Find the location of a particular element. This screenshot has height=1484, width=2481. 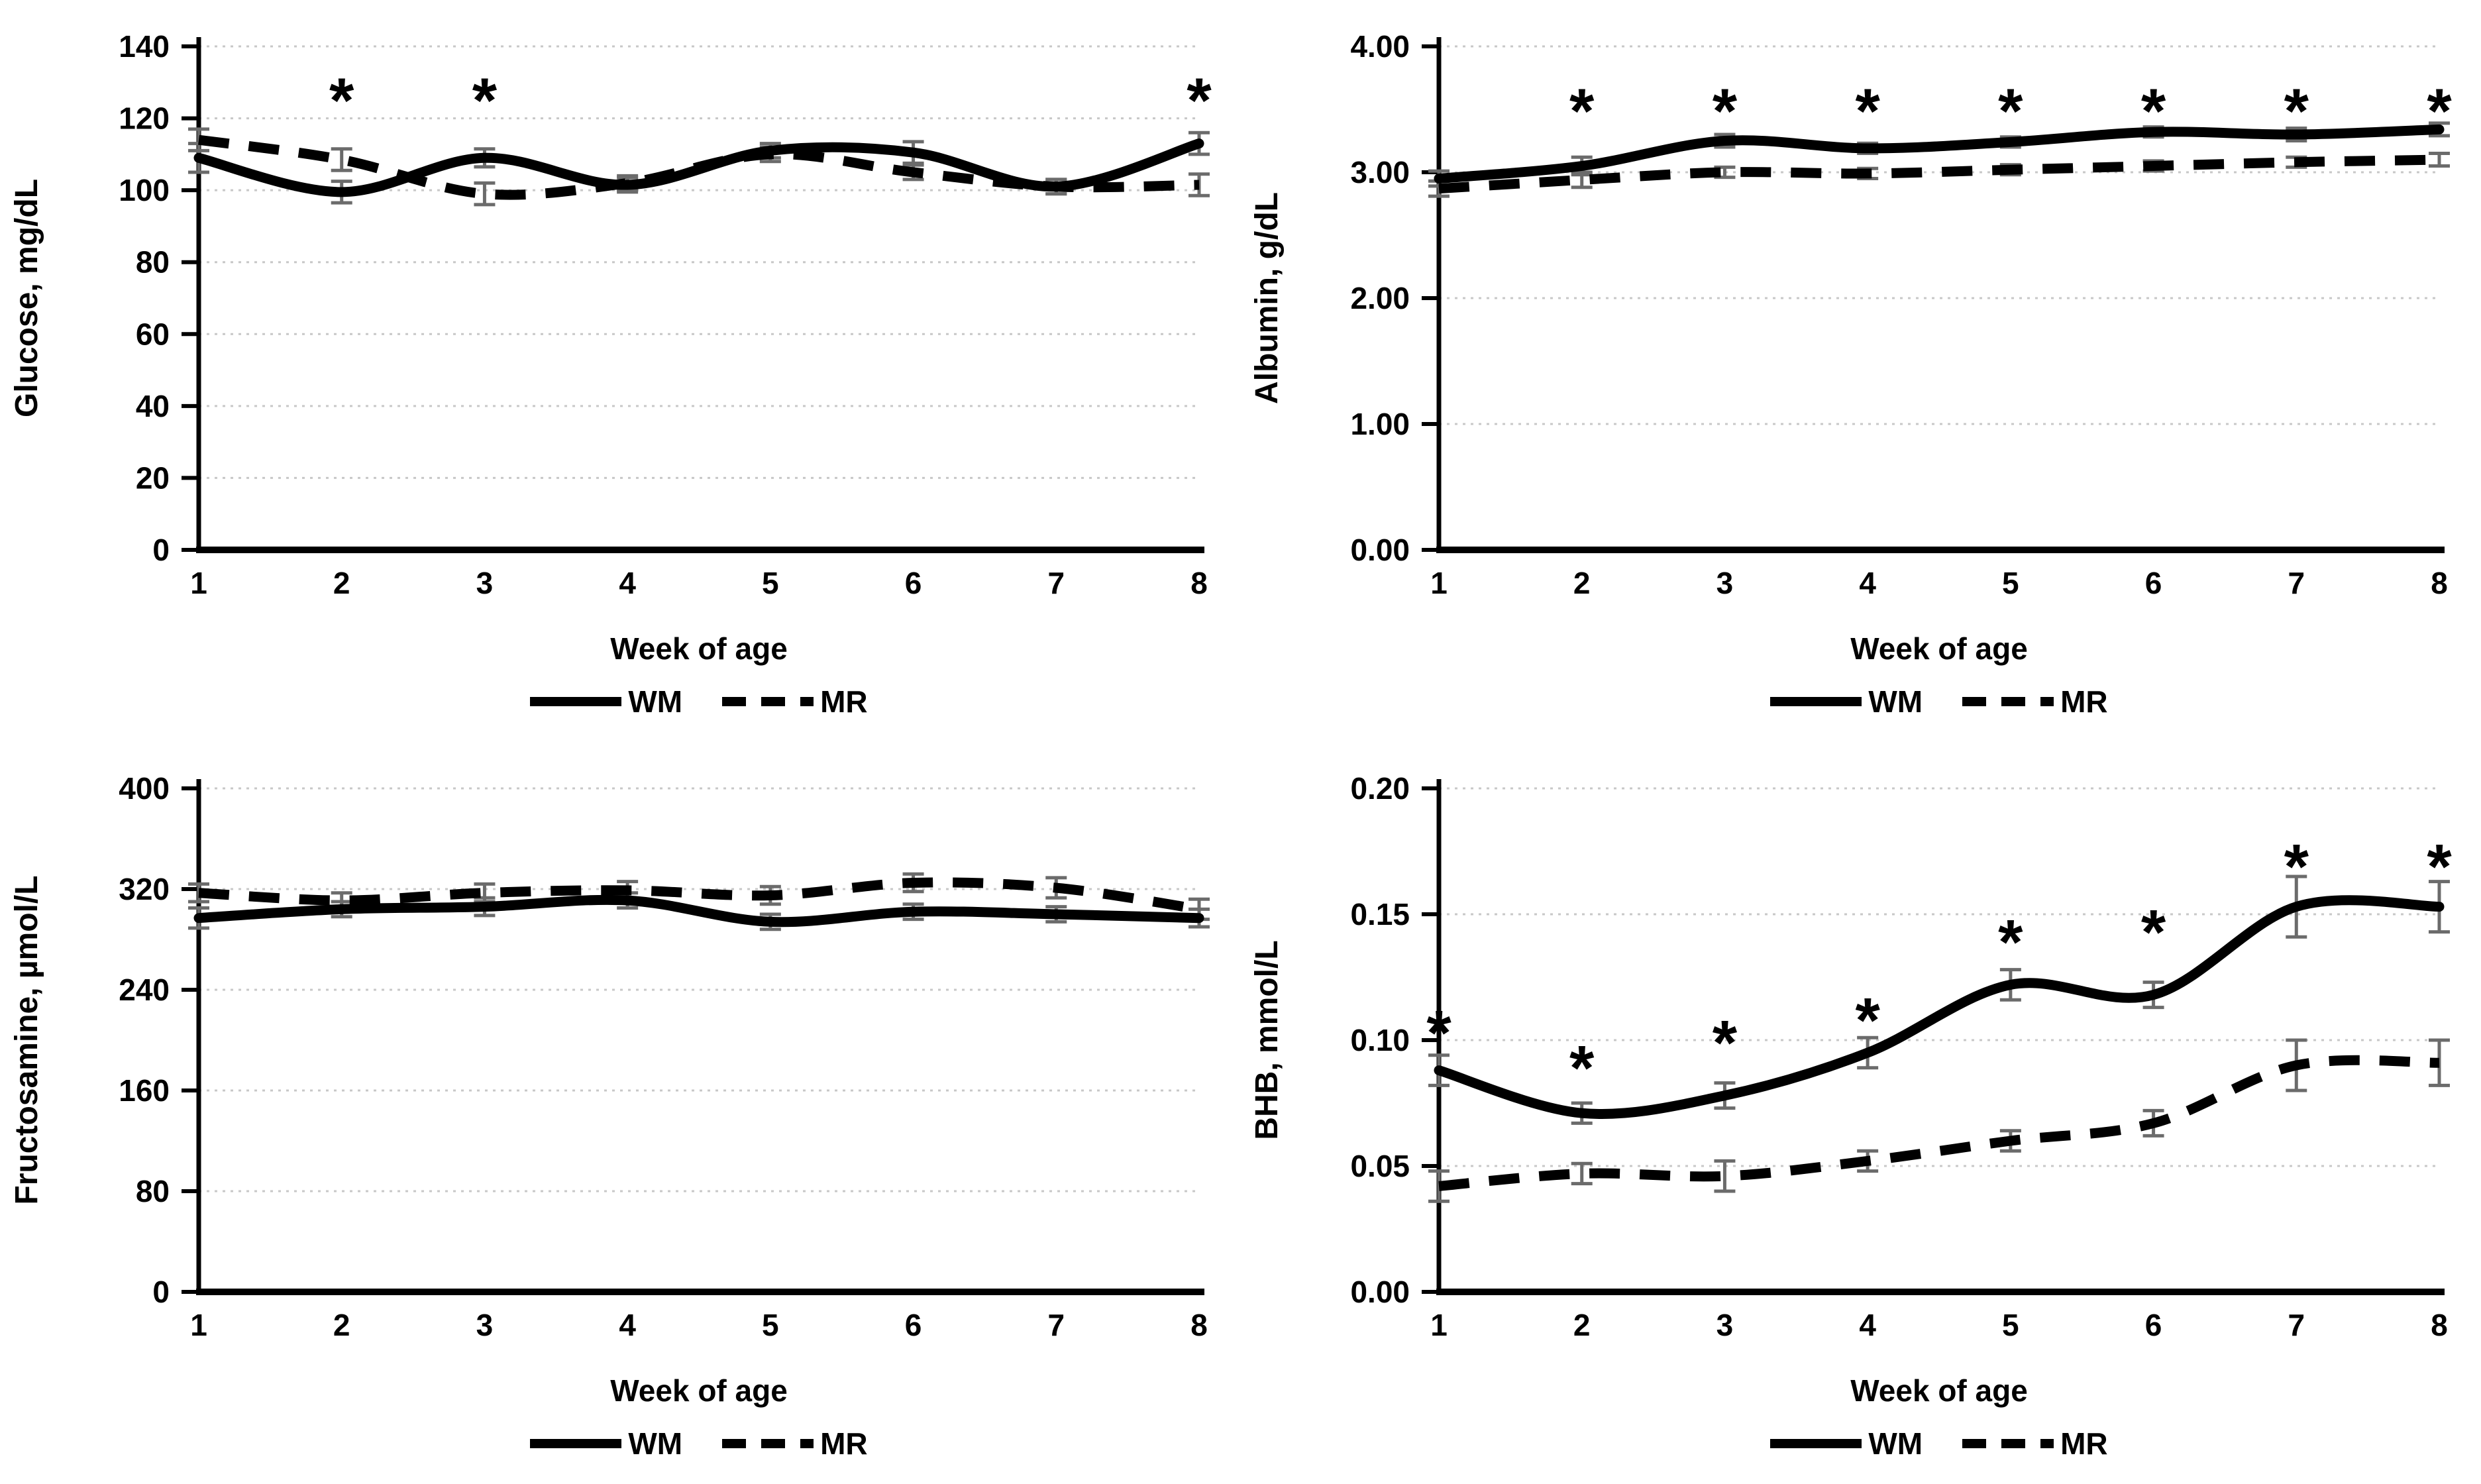

y-tick-label: 240 is located at coordinates (144, 990).